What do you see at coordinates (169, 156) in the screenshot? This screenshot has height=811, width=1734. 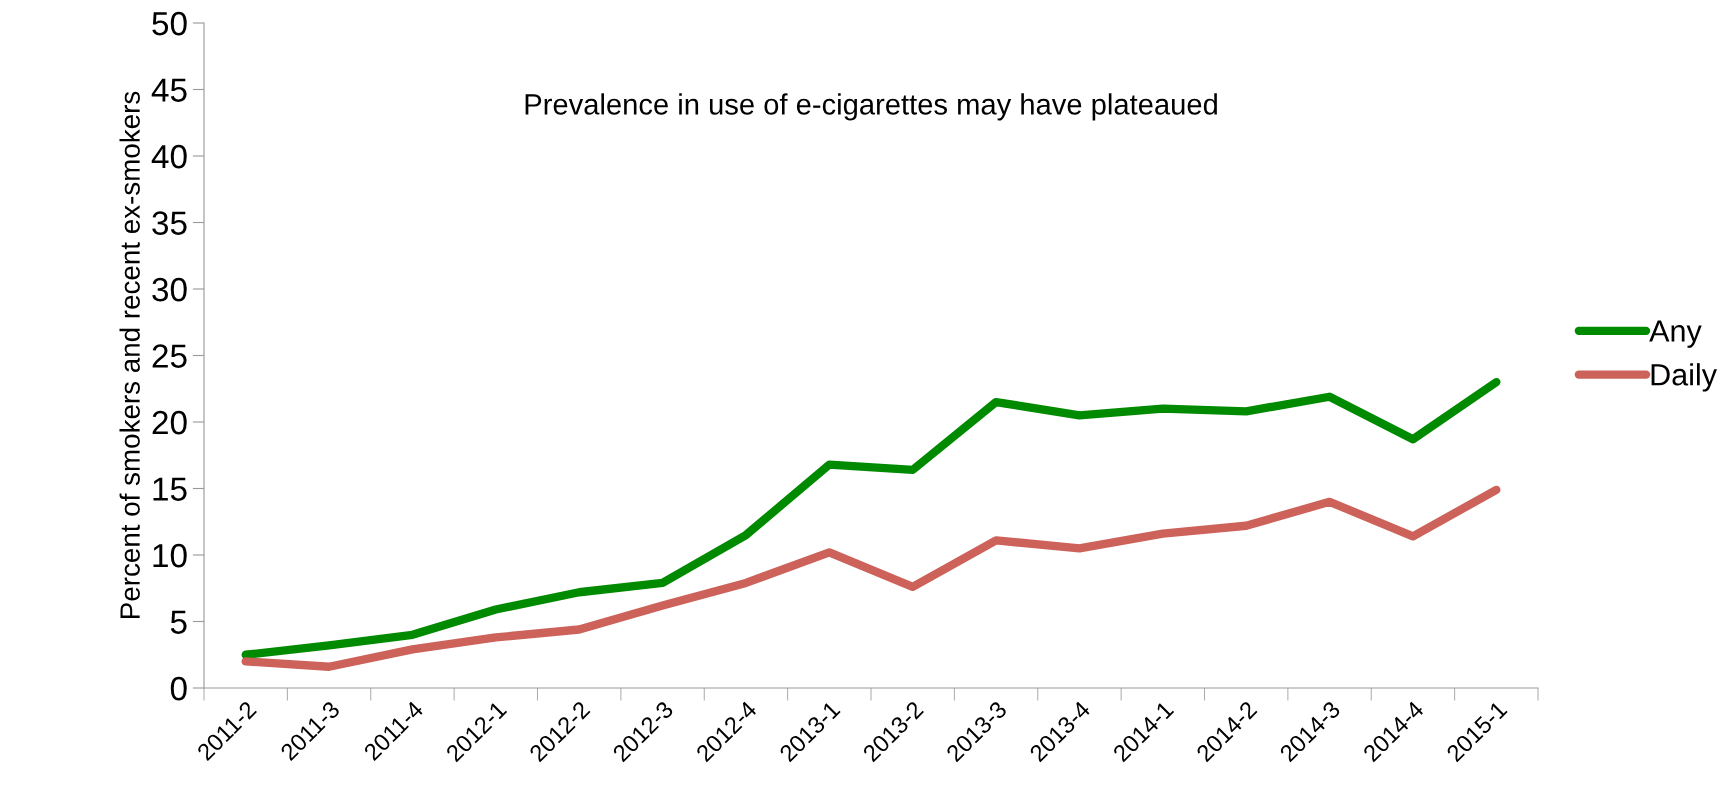 I see `y-tick-label: 40` at bounding box center [169, 156].